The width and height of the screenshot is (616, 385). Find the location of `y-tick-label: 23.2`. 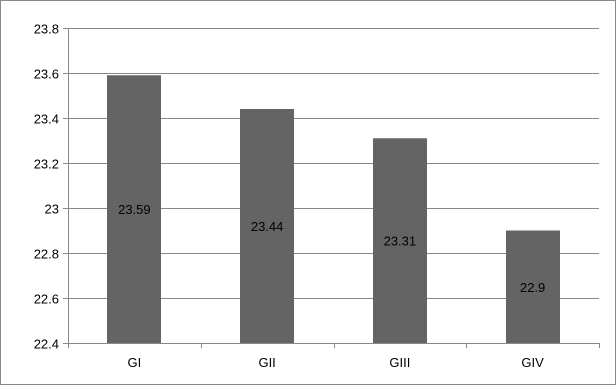

y-tick-label: 23.2 is located at coordinates (46, 164).